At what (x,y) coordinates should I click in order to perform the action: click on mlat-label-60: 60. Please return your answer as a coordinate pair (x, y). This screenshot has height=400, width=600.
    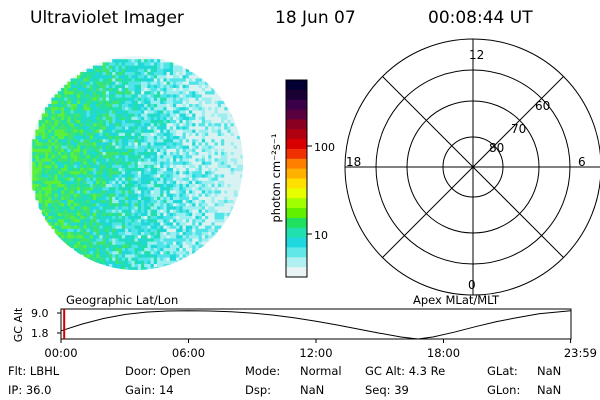
    Looking at the image, I should click on (542, 106).